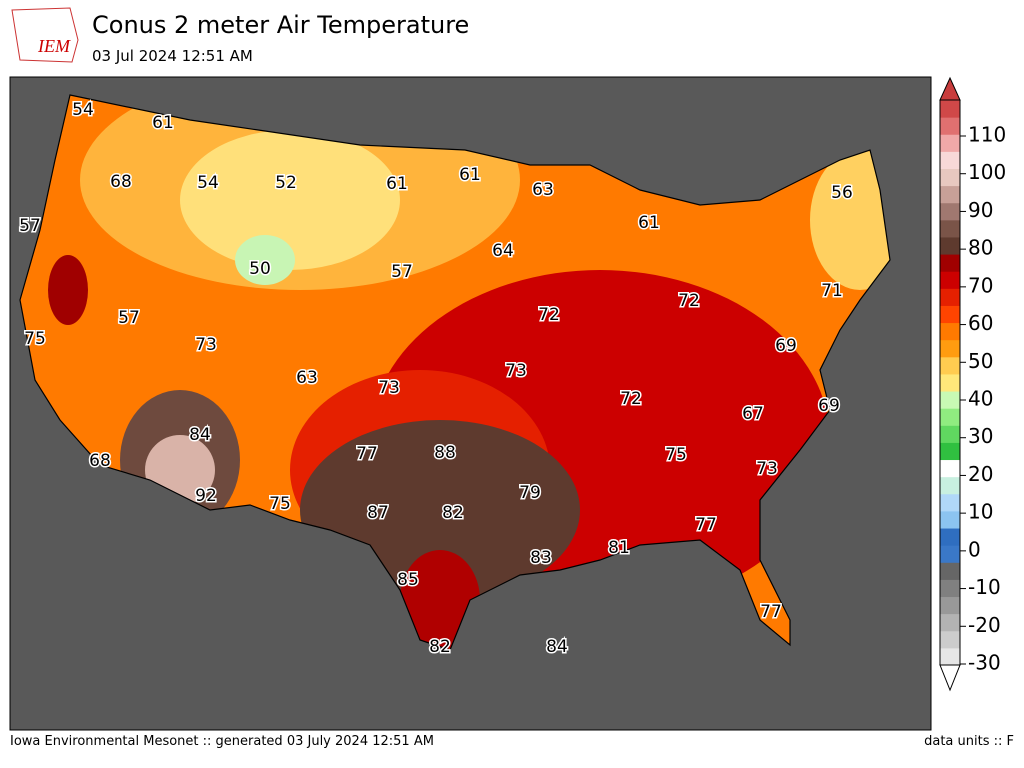  I want to click on station-value: 85, so click(408, 580).